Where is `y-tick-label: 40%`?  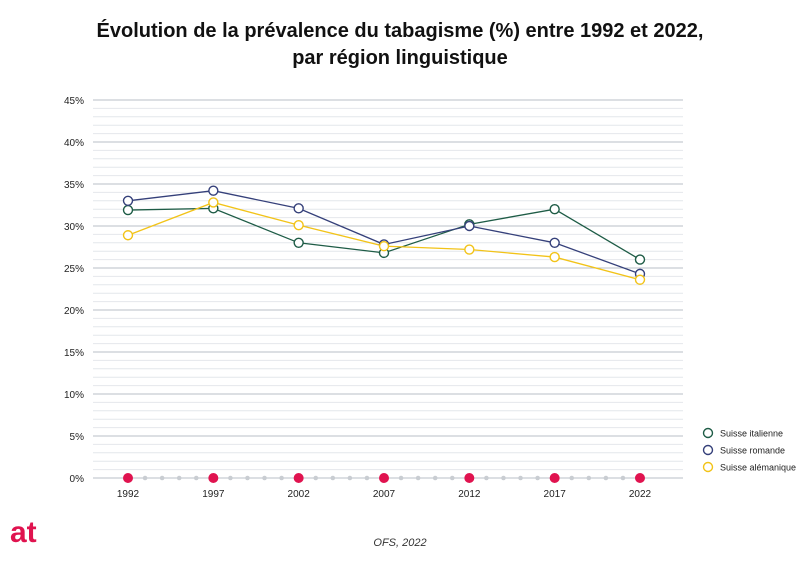
y-tick-label: 40% is located at coordinates (74, 143).